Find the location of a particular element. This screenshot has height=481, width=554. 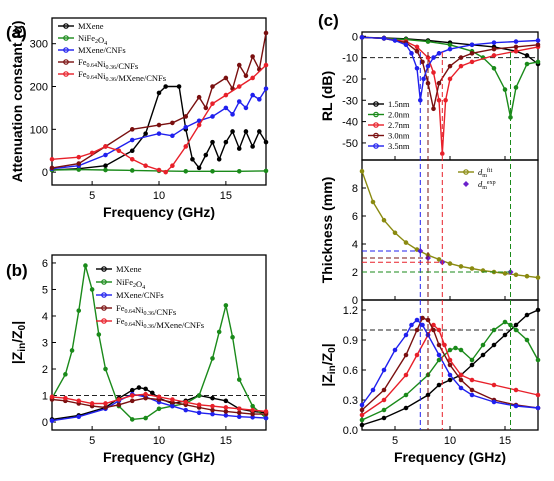

legend-label-c-rl-3: 3.0nm is located at coordinates (399, 136).